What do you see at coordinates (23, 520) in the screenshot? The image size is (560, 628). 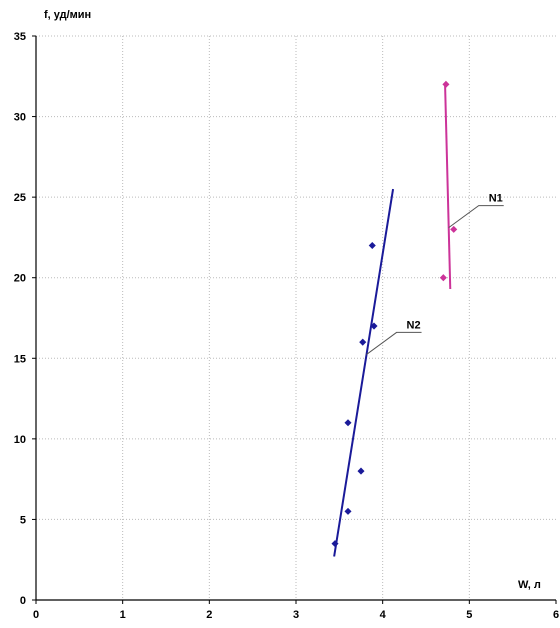 I see `y-tick-label: 5` at bounding box center [23, 520].